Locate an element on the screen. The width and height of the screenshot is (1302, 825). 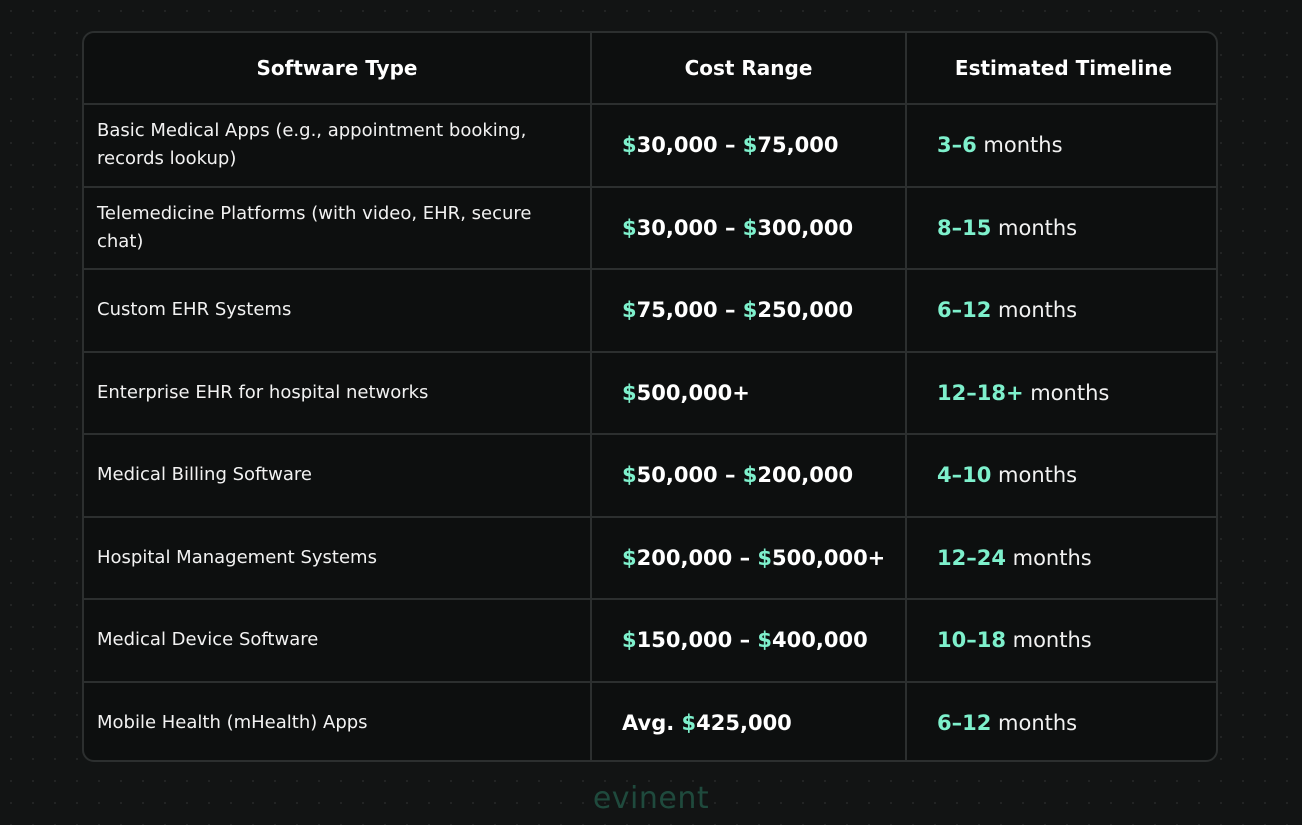
cost-amount: 150,000 – is located at coordinates (697, 640).